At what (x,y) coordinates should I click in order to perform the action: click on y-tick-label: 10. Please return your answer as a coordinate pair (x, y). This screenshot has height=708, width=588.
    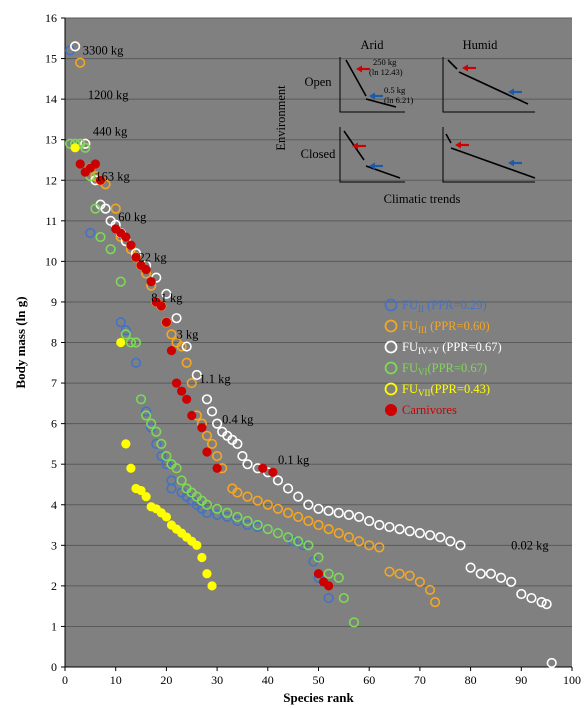
    Looking at the image, I should click on (51, 261).